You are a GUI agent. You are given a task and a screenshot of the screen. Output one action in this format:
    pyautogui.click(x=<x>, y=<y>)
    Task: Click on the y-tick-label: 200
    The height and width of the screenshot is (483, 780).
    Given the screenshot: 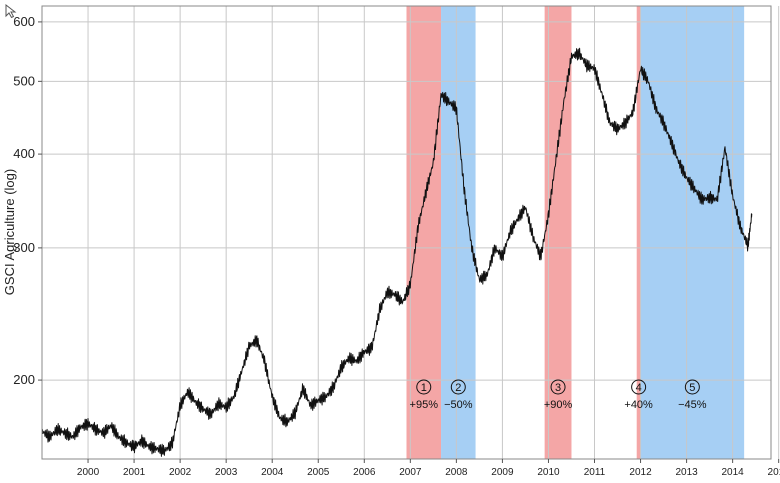 What is the action you would take?
    pyautogui.click(x=24, y=379)
    